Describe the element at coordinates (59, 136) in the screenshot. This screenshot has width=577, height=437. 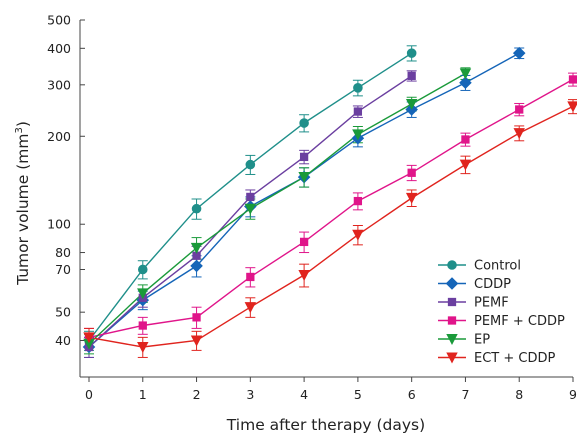
I see `y-tick-label: 200` at that location.